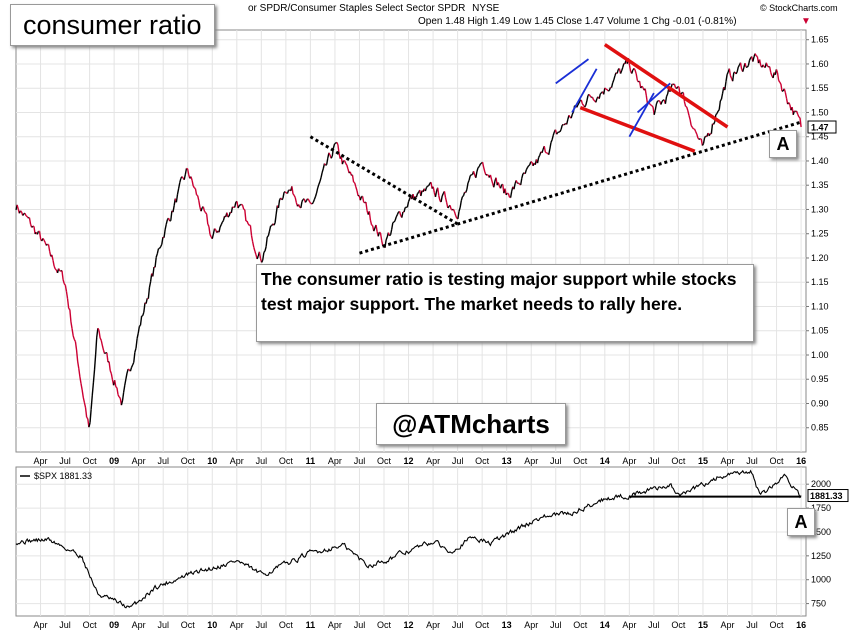  What do you see at coordinates (311, 461) in the screenshot?
I see `ratio-pane-x-tick-label: 11` at bounding box center [311, 461].